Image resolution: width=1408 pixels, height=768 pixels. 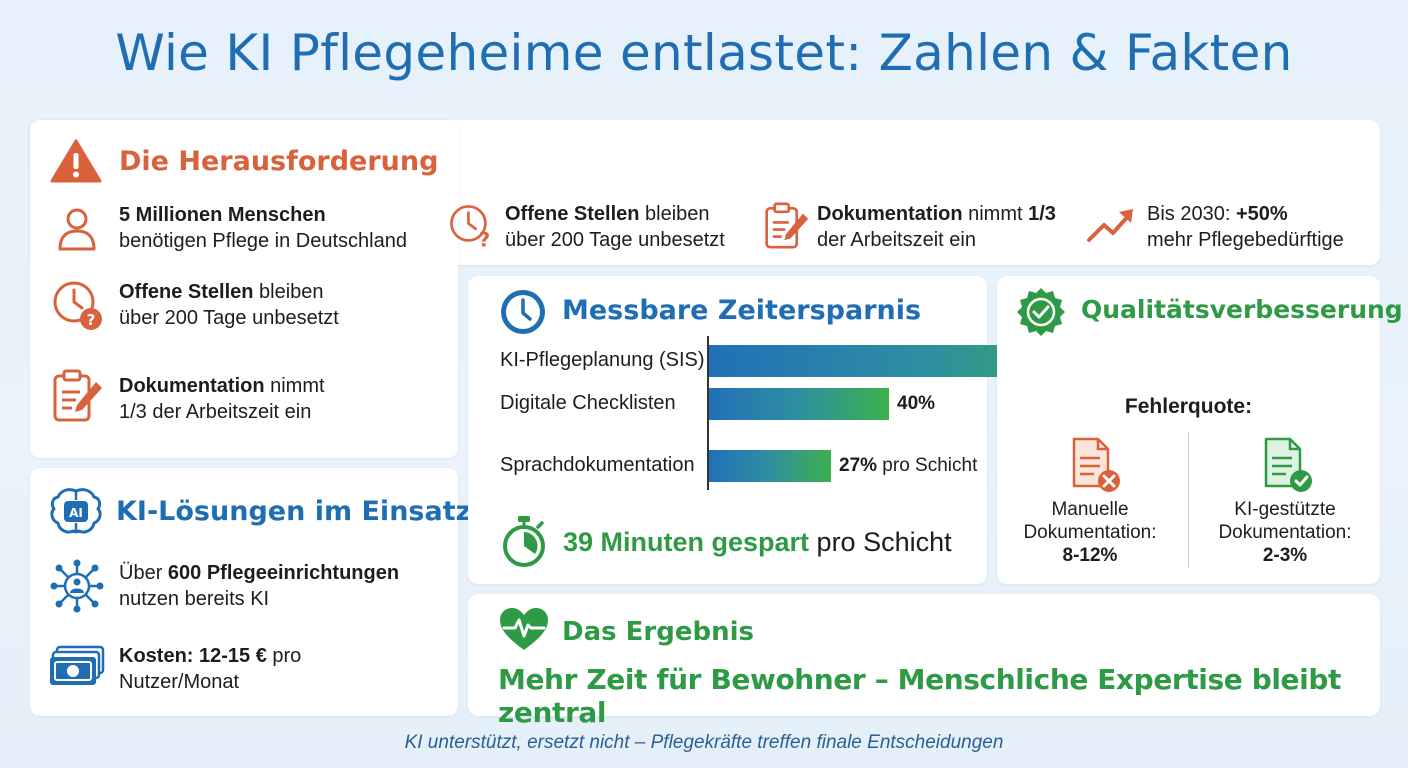 I want to click on vacancies-bold: Offene Stellen, so click(x=186, y=292).